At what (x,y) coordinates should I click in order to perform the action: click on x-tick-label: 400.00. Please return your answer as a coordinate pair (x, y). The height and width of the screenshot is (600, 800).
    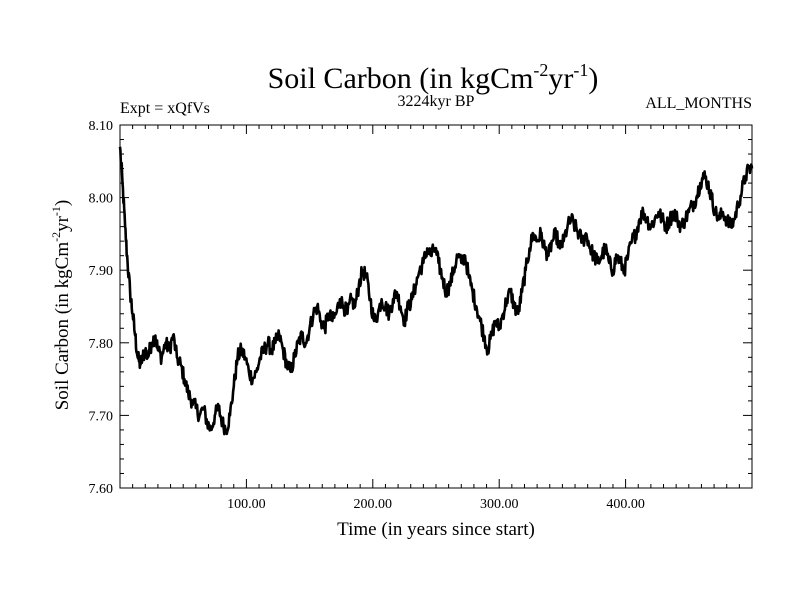
    Looking at the image, I should click on (625, 504).